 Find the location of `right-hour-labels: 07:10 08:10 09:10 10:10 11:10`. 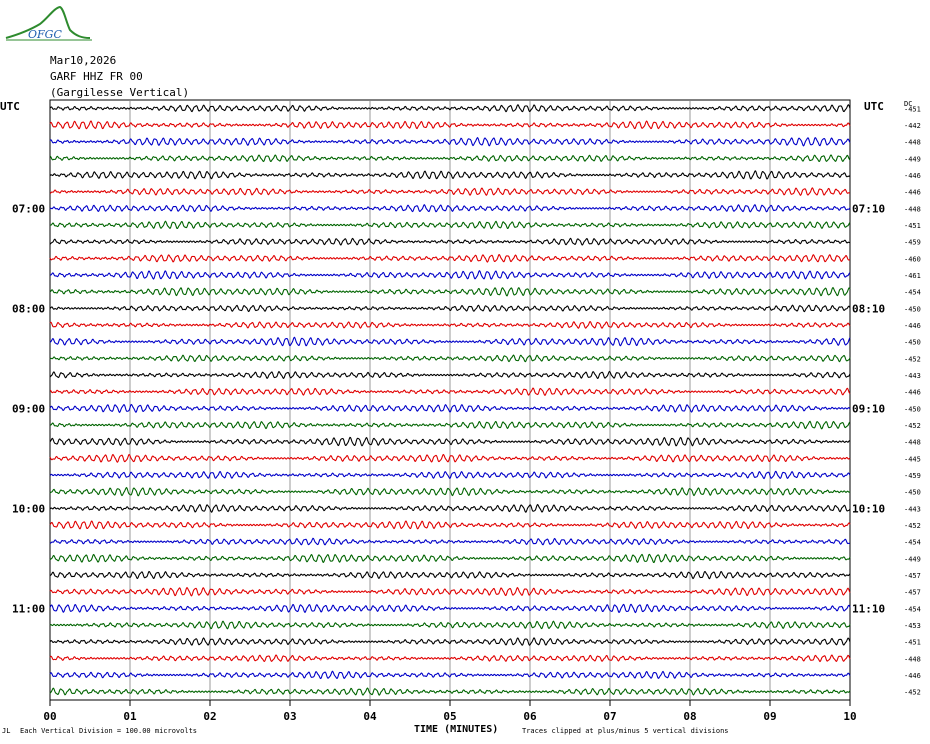

right-hour-labels: 07:10 08:10 09:10 10:10 11:10 is located at coordinates (868, 408).